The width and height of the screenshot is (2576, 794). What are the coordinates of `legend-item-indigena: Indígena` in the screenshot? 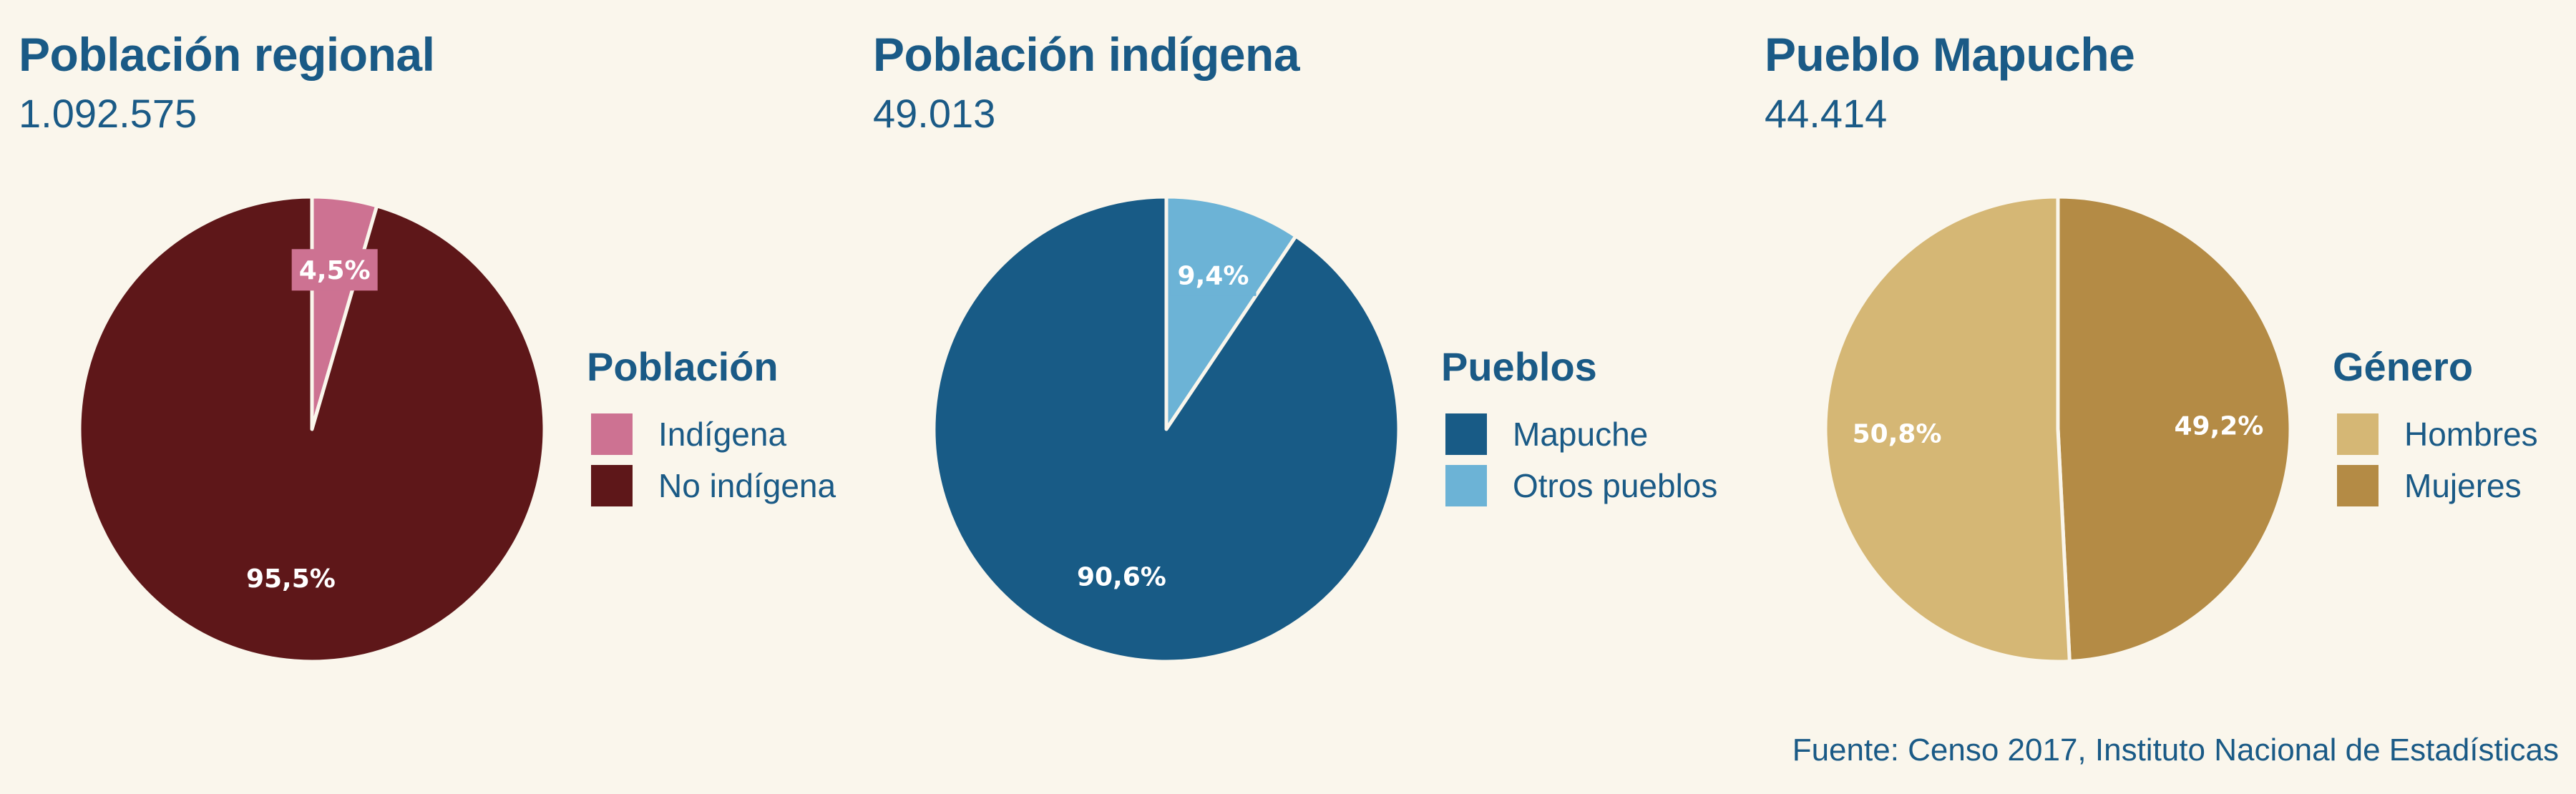 It's located at (711, 434).